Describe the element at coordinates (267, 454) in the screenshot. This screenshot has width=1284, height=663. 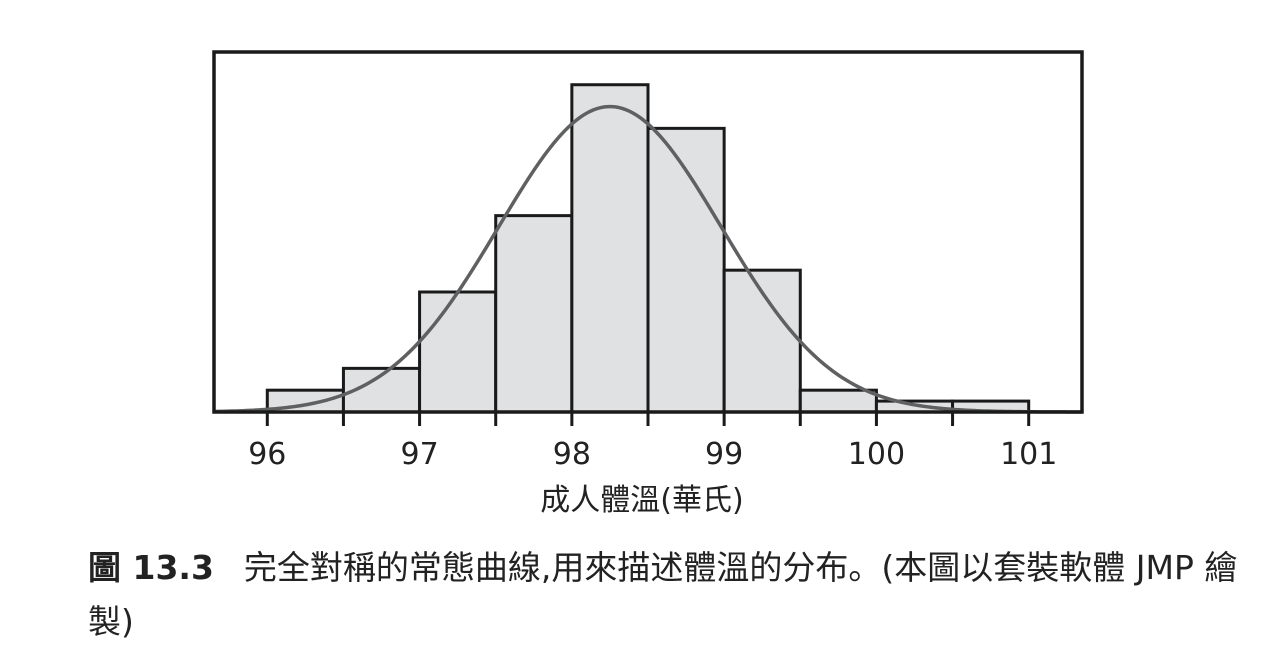
I see `x-tick-label: 96` at that location.